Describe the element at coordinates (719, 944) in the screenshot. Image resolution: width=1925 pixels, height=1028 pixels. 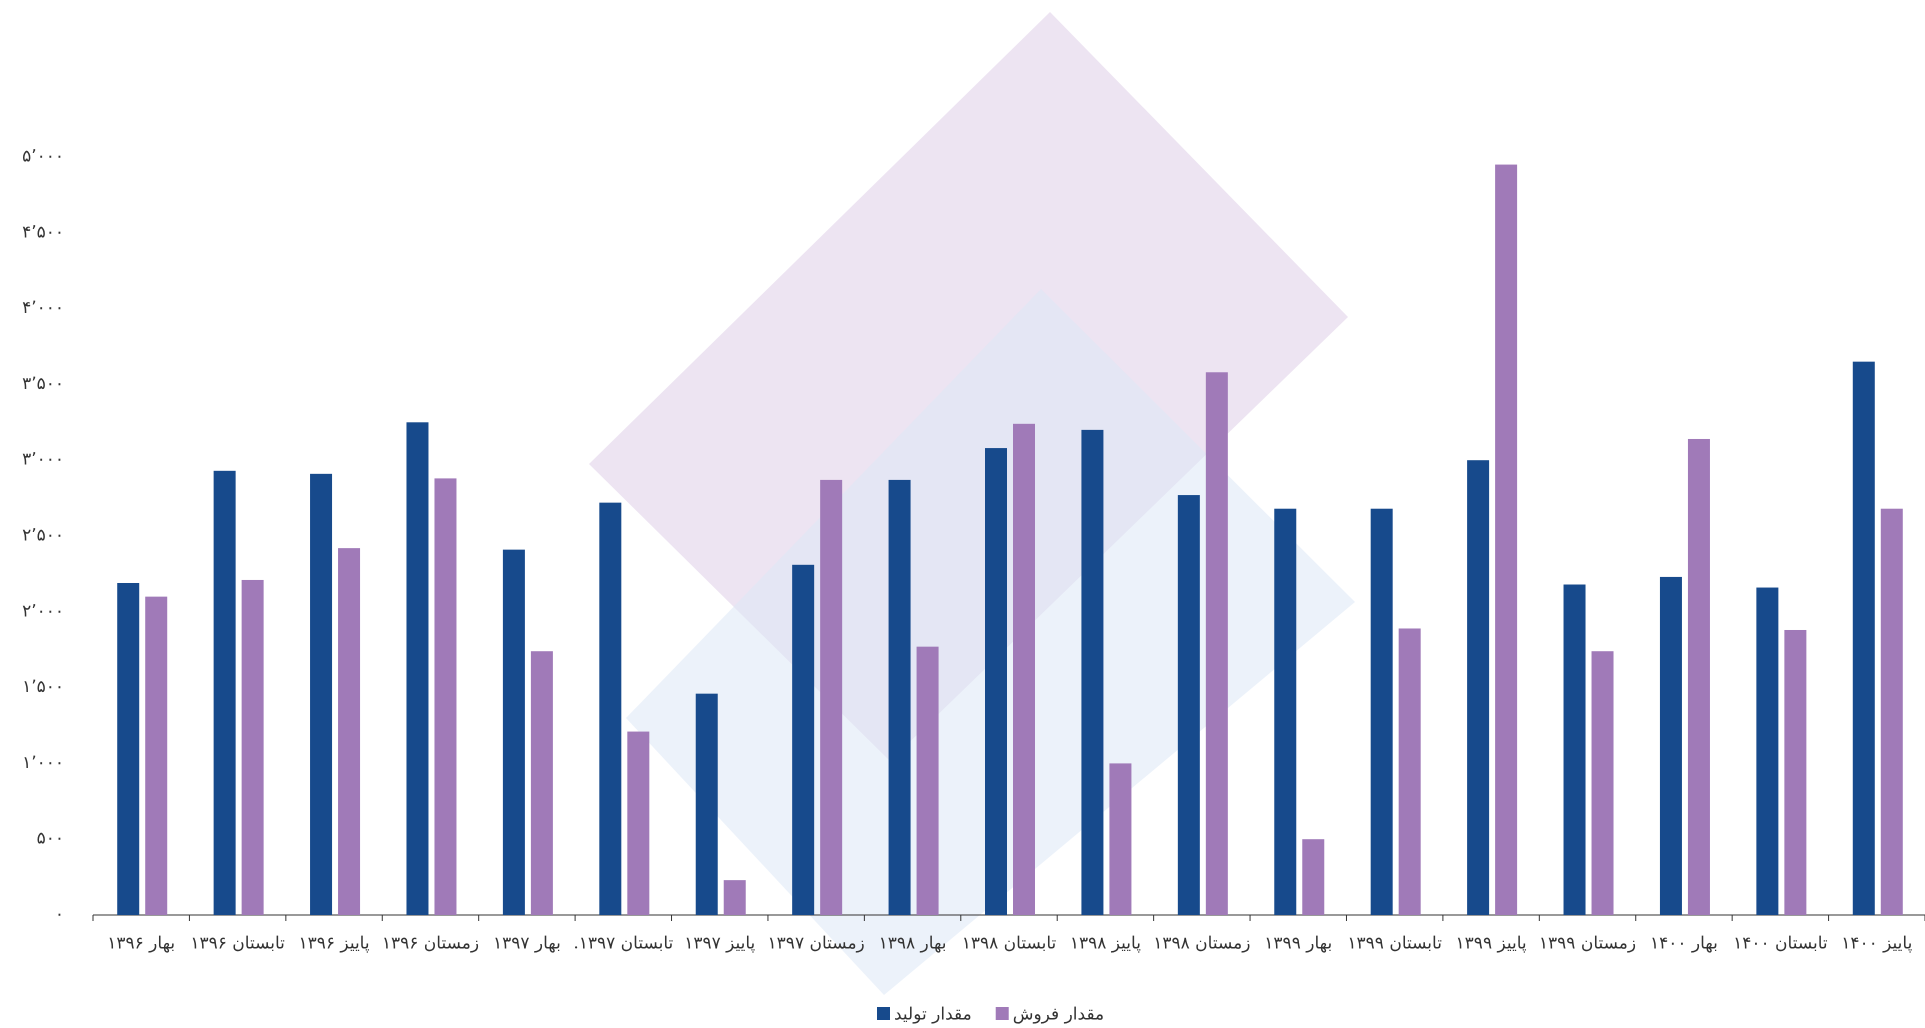
I see `x-tick-label: پاییز ۱۳۹۷` at that location.